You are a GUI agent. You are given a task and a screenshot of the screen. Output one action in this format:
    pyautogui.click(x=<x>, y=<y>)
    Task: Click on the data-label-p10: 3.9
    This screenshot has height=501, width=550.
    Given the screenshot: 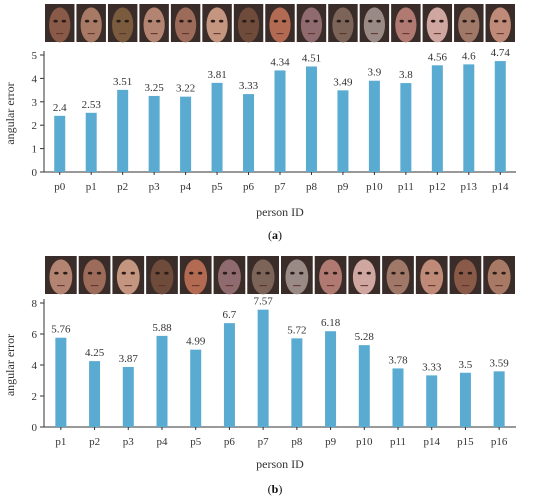 What is the action you would take?
    pyautogui.click(x=375, y=73)
    